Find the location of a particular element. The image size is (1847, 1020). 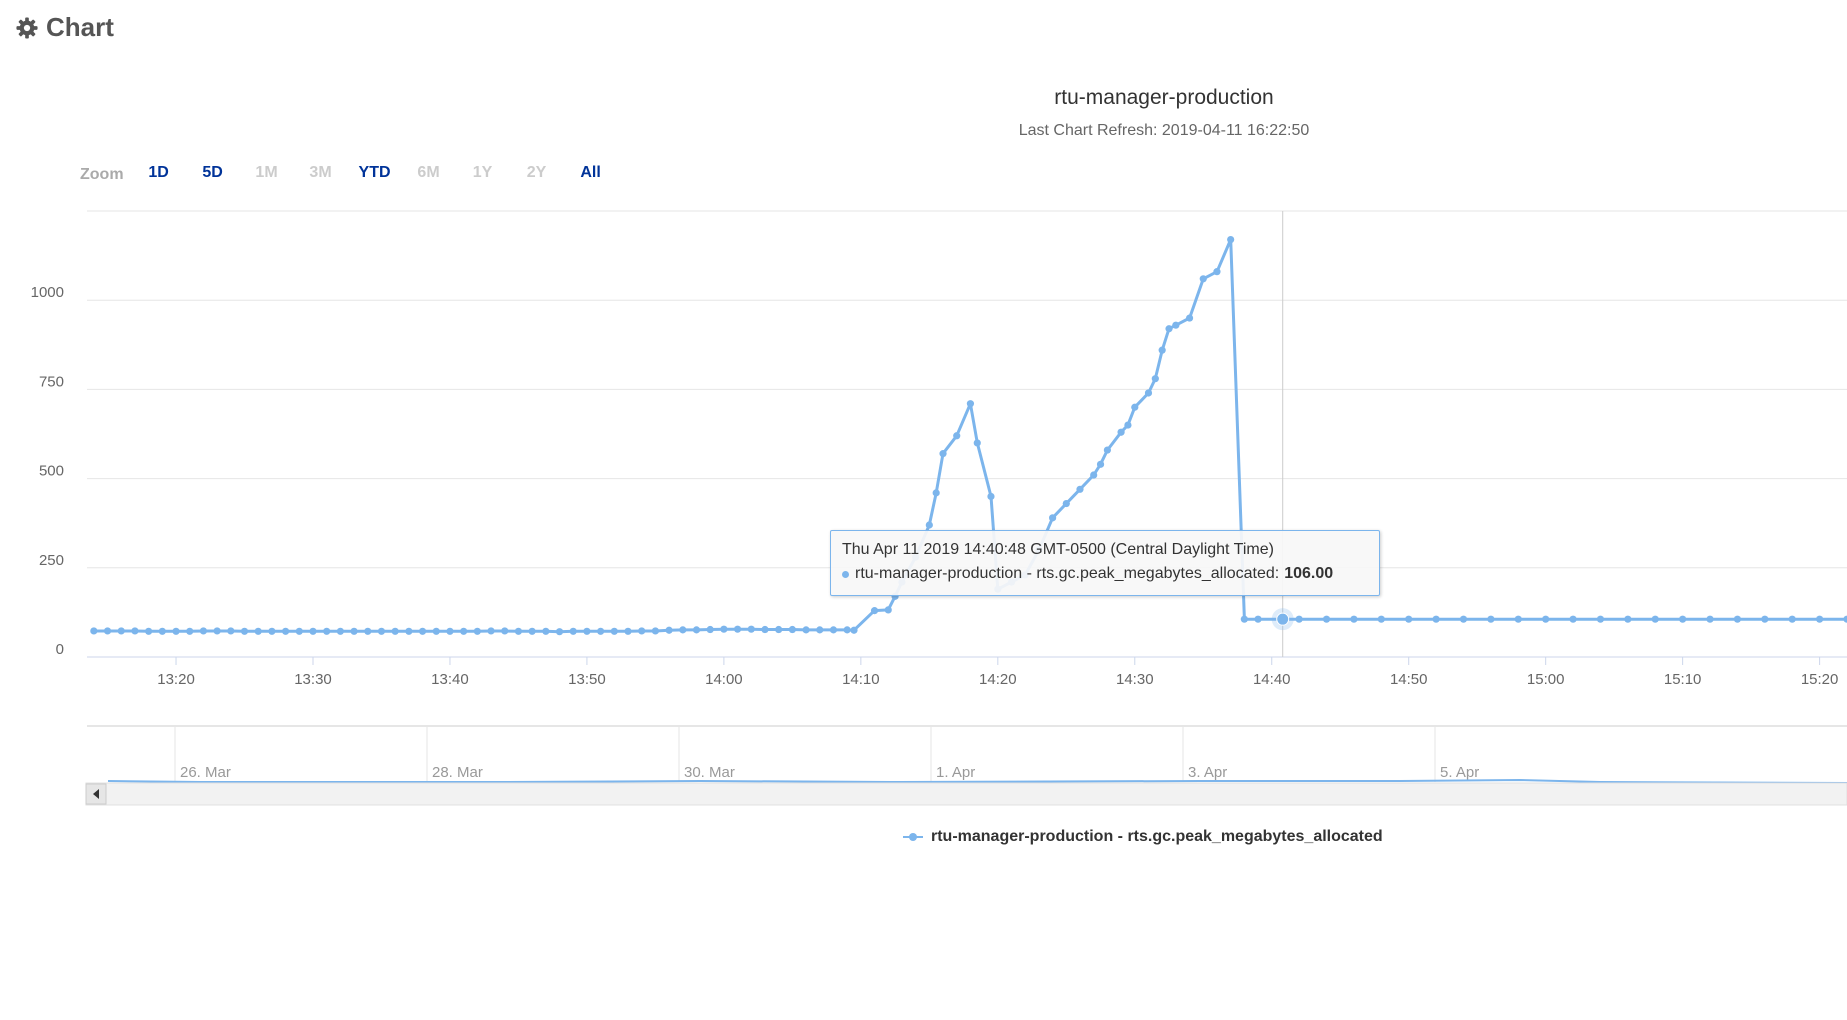

navigator-series-line is located at coordinates (977, 781).